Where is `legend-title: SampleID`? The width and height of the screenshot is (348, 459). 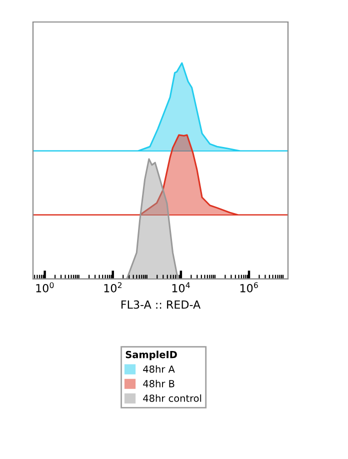
legend-title: SampleID is located at coordinates (151, 355).